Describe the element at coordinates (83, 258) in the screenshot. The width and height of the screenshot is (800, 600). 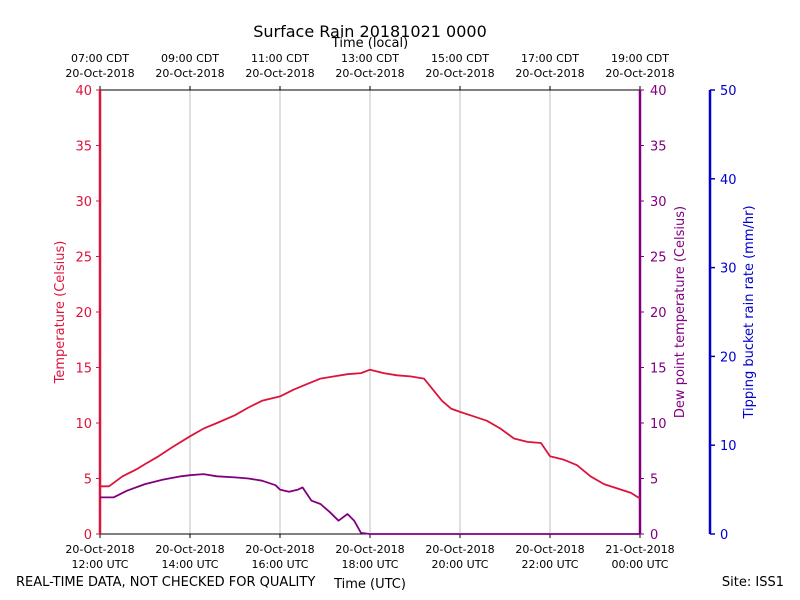
I see `temp-tick-label: 25` at that location.